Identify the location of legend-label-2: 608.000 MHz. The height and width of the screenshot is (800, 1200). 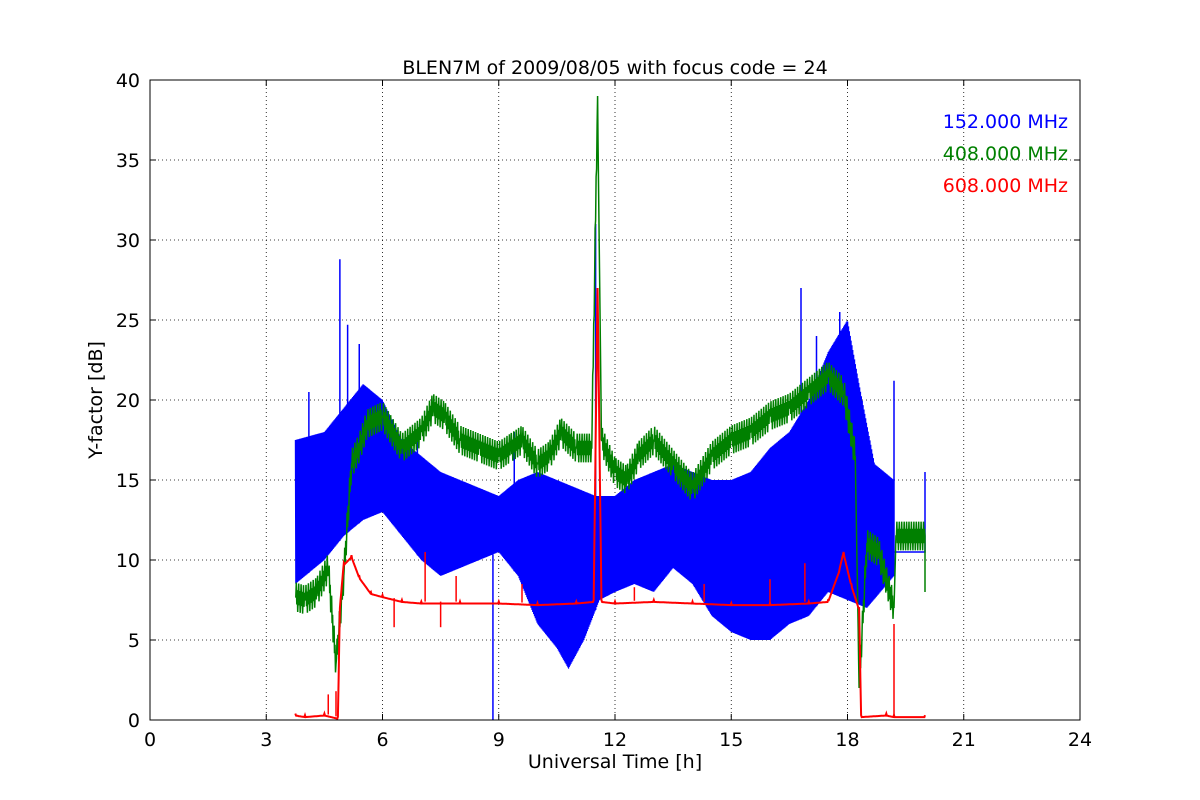
(1005, 186).